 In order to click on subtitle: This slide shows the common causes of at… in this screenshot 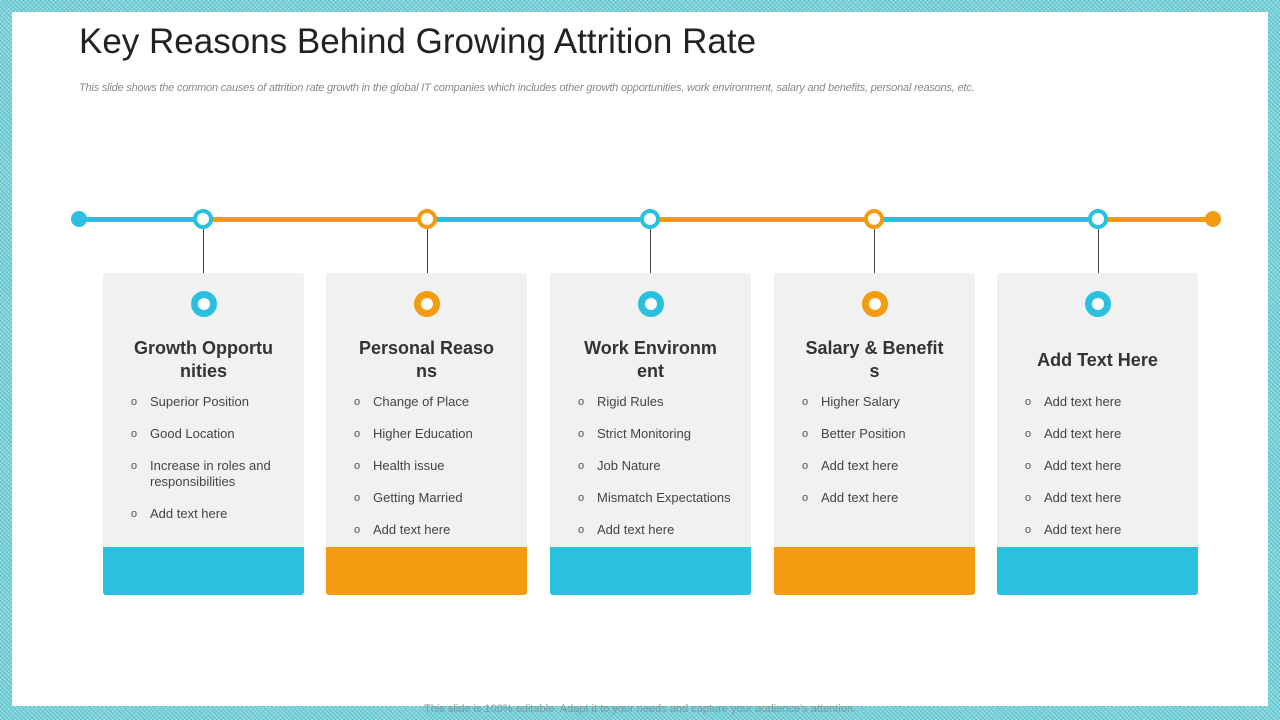, I will do `click(527, 88)`.